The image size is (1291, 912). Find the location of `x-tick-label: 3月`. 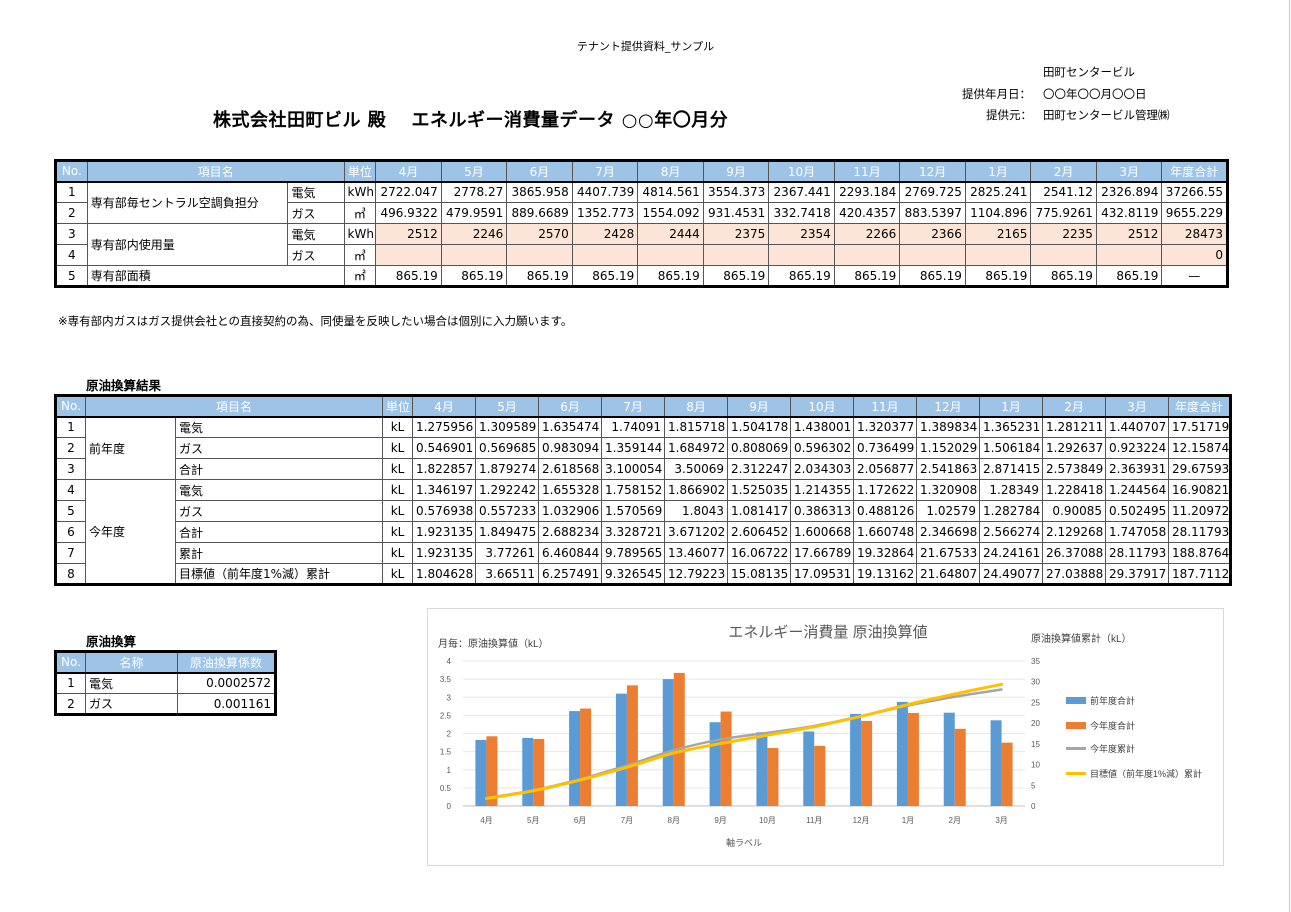

x-tick-label: 3月 is located at coordinates (1001, 820).